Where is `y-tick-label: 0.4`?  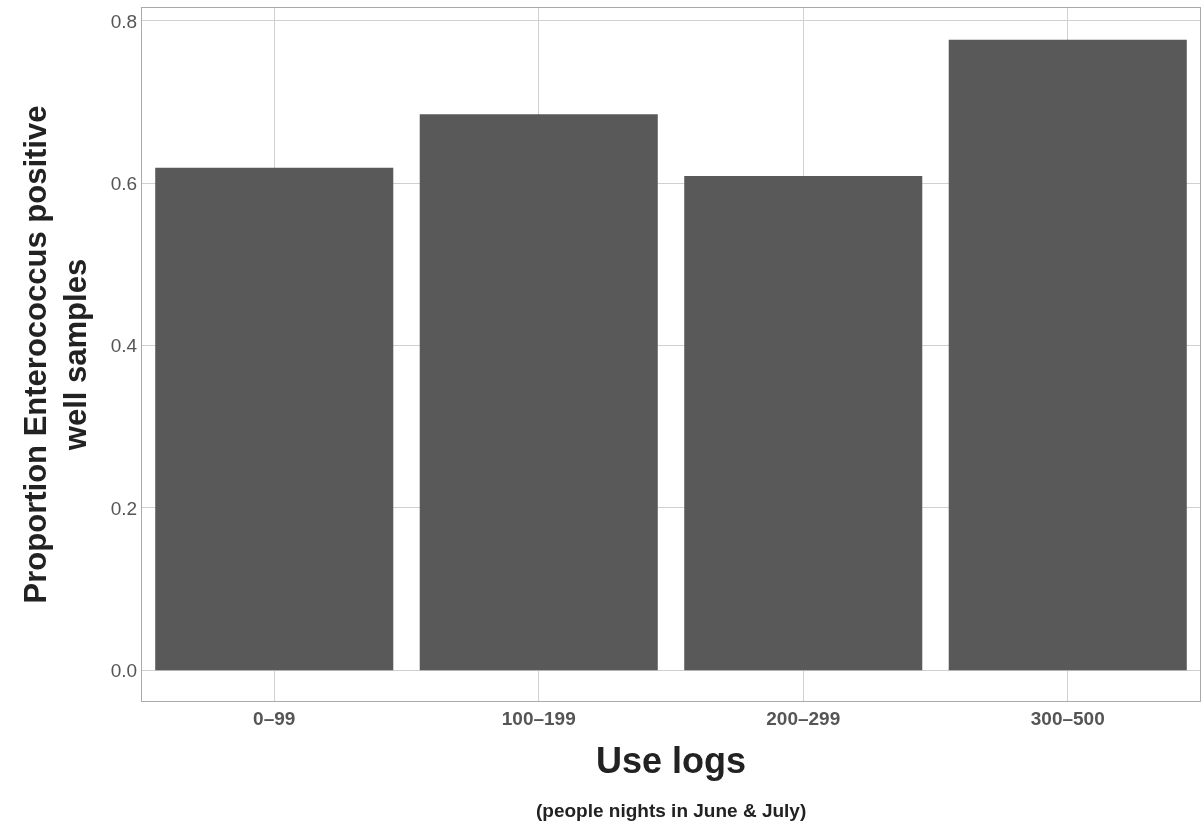
y-tick-label: 0.4 is located at coordinates (124, 346).